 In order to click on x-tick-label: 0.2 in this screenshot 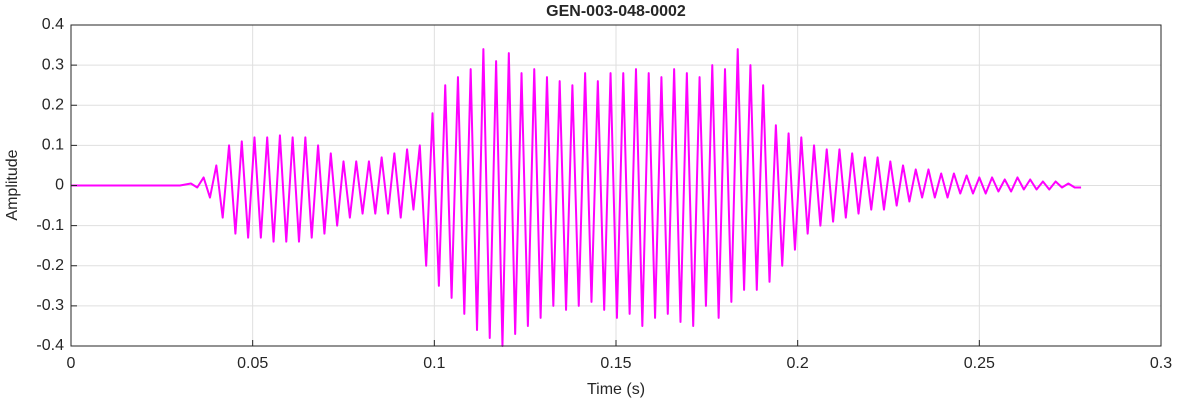, I will do `click(798, 363)`.